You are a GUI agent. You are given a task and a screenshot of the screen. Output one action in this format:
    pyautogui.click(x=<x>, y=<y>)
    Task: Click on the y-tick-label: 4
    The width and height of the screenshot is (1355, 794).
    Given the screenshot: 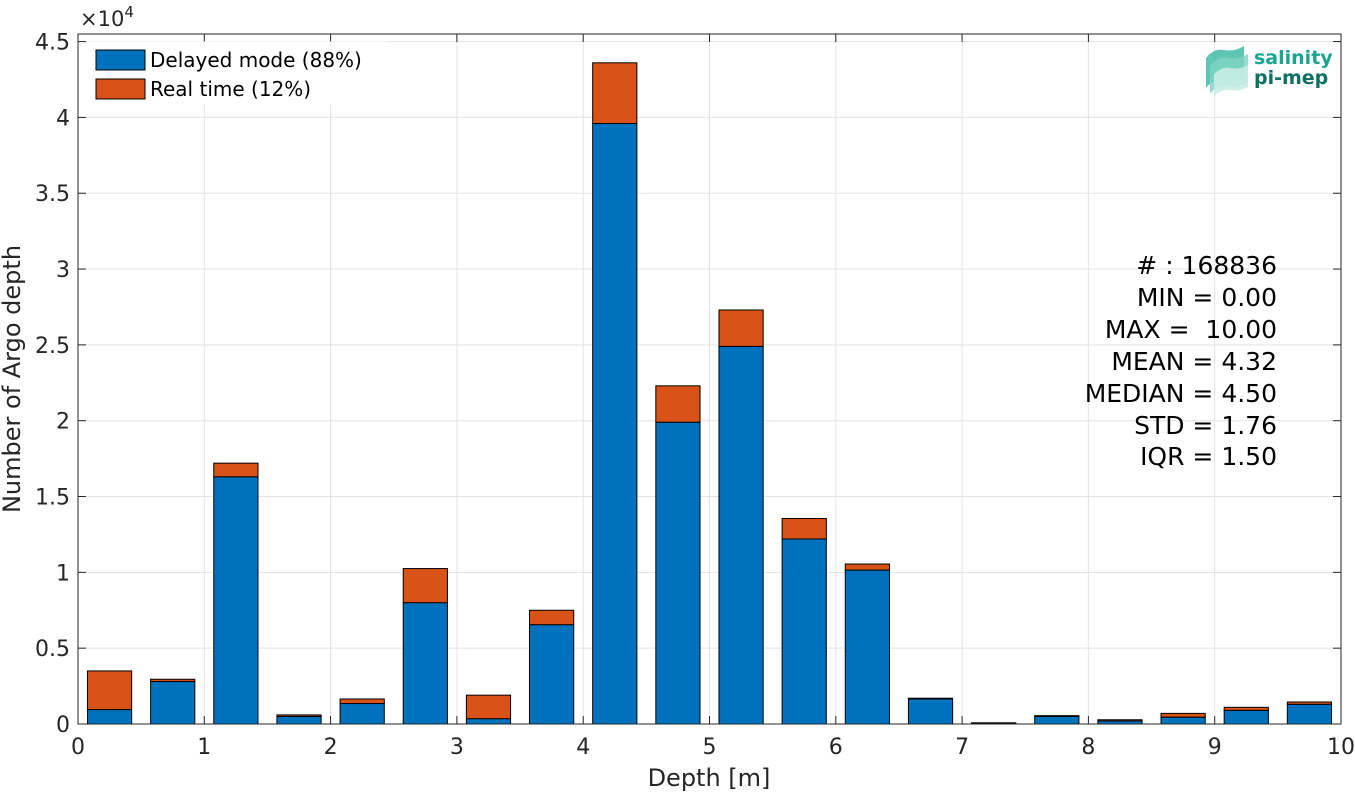 What is the action you would take?
    pyautogui.click(x=63, y=118)
    